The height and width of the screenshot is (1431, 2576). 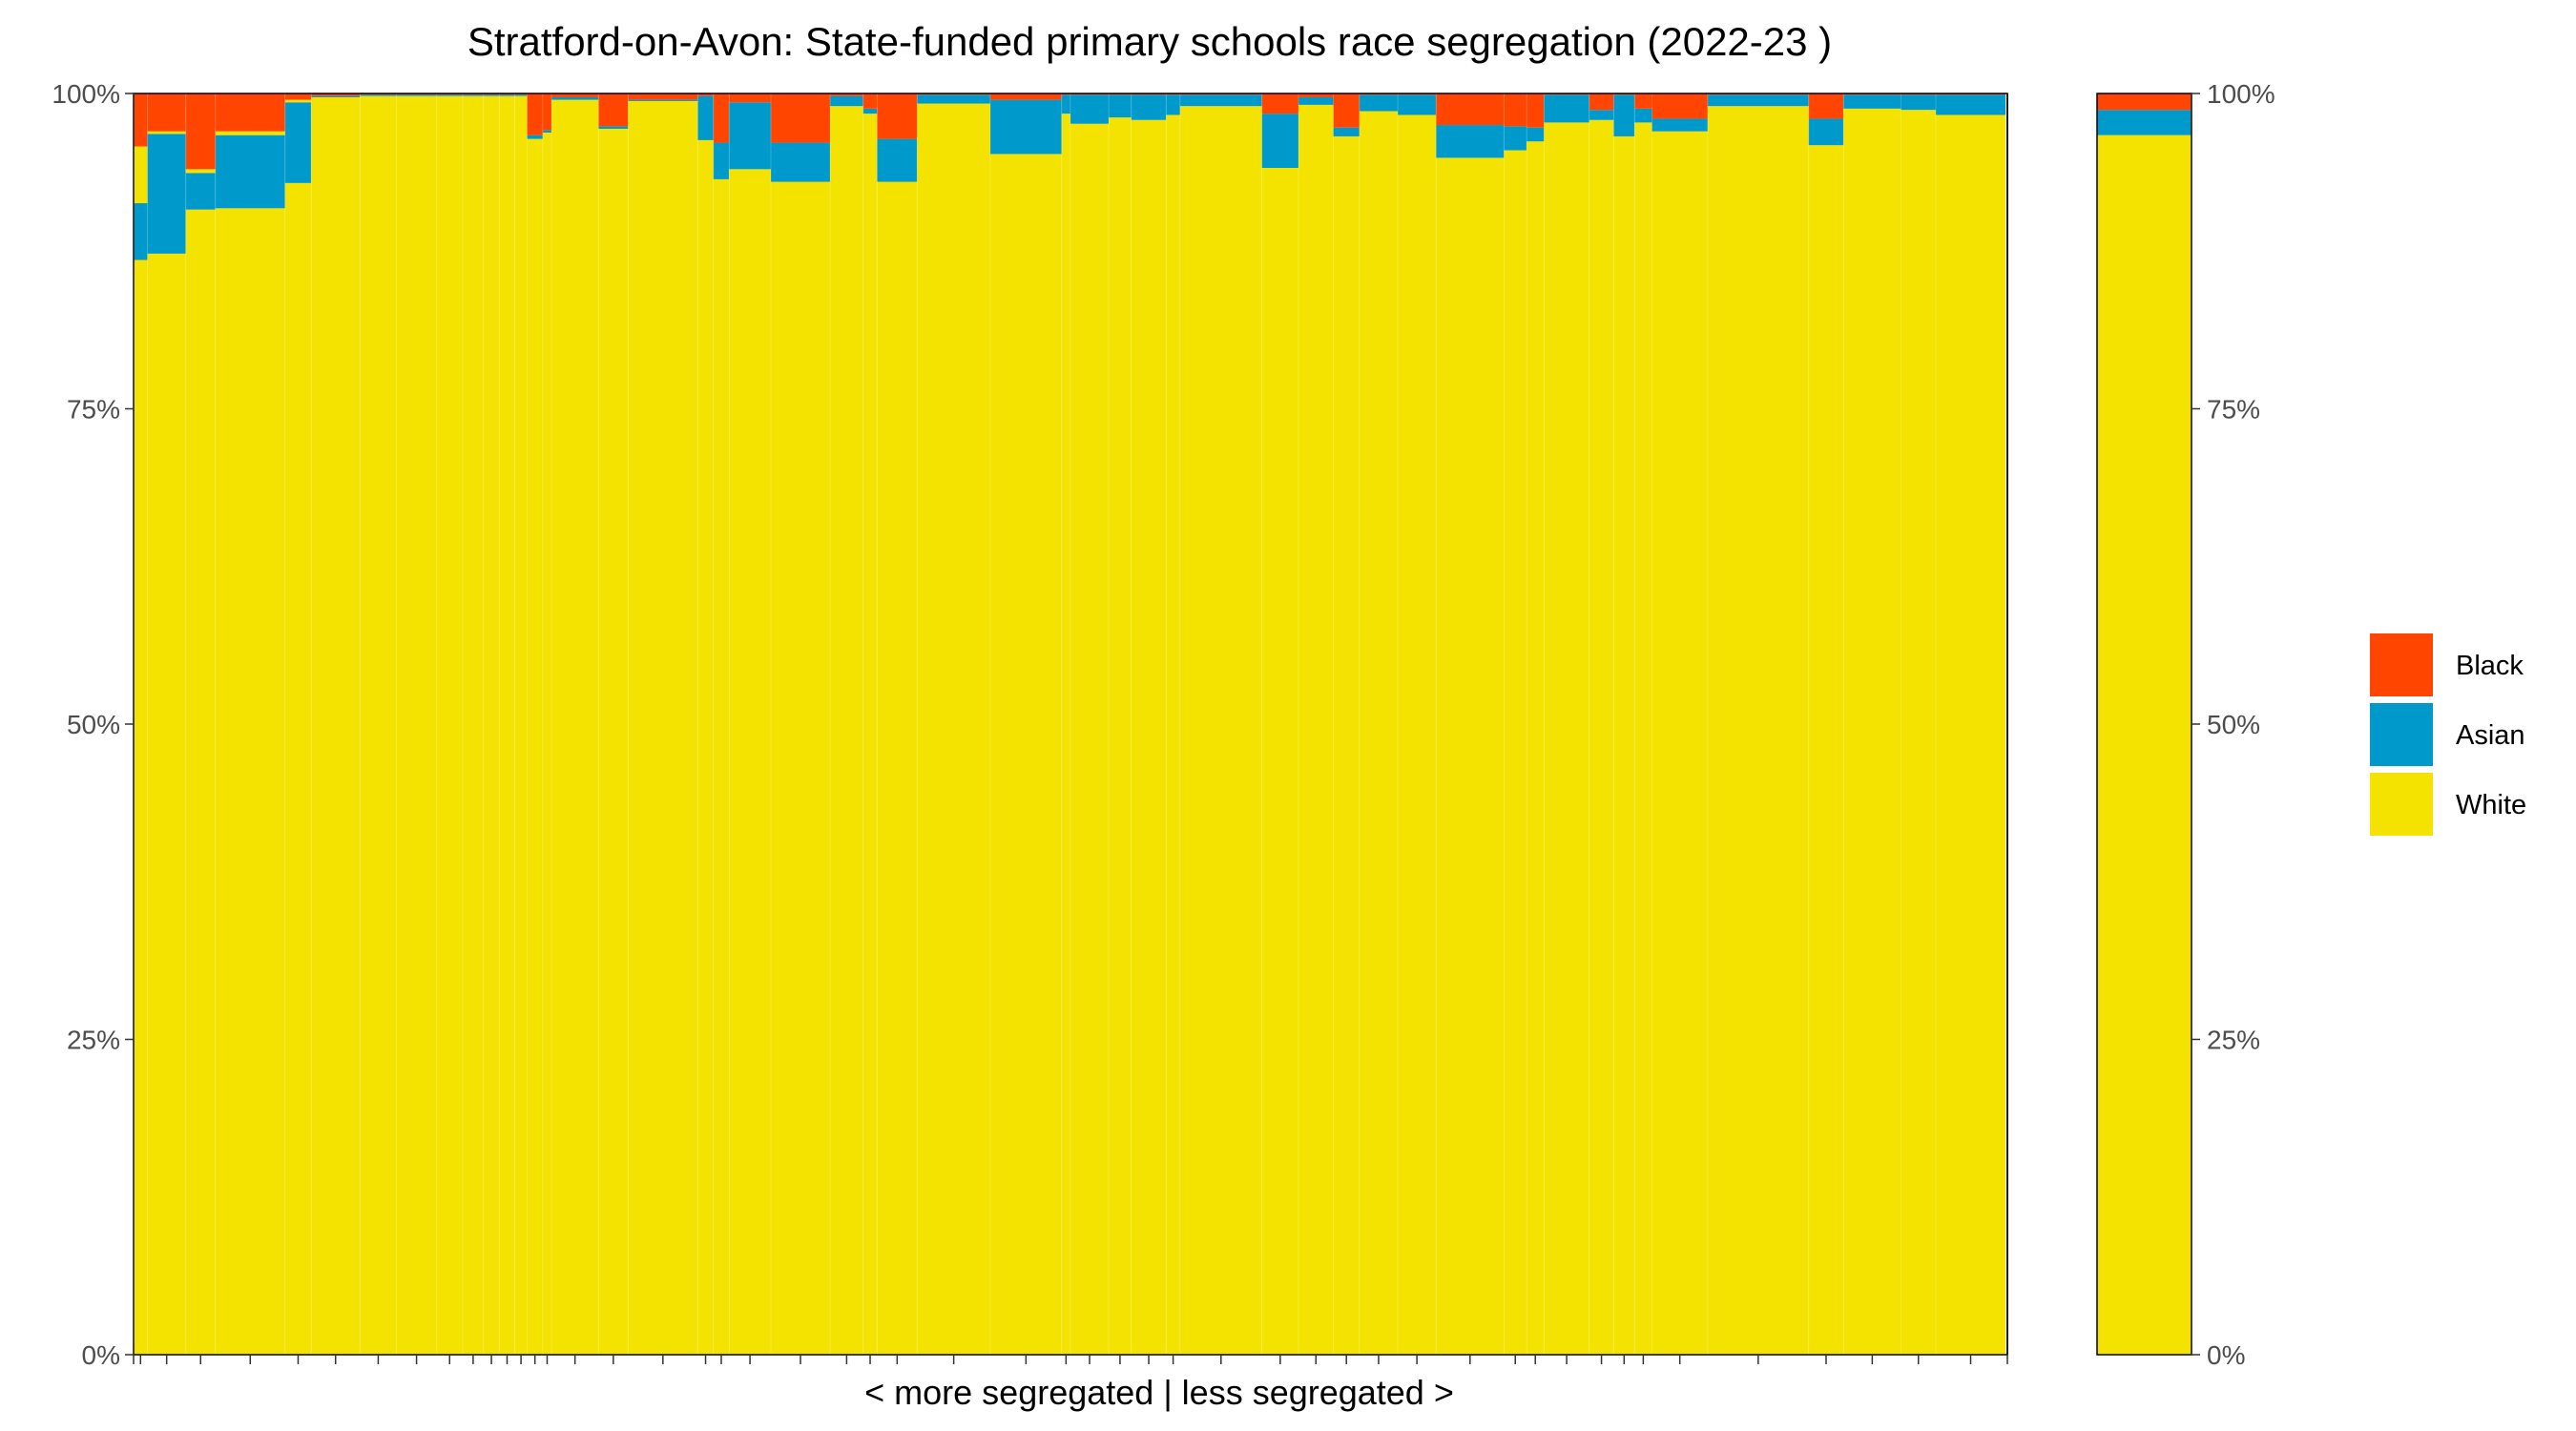 I want to click on legend-item-black: Black, so click(x=2447, y=664).